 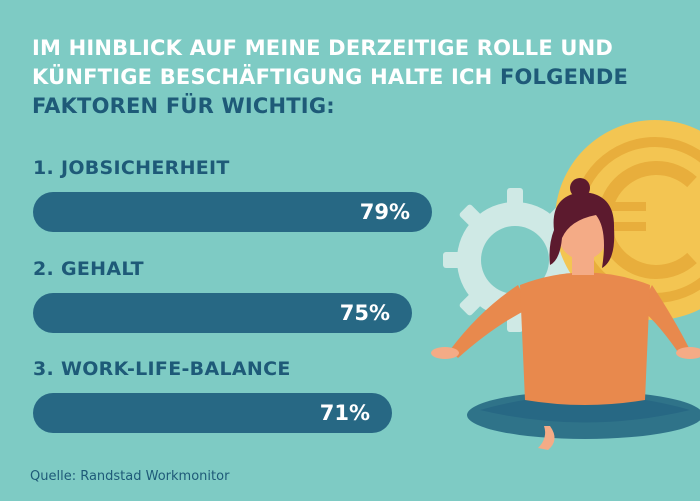 I want to click on category-label: 1. JOBSICHERHEIT, so click(x=131, y=168).